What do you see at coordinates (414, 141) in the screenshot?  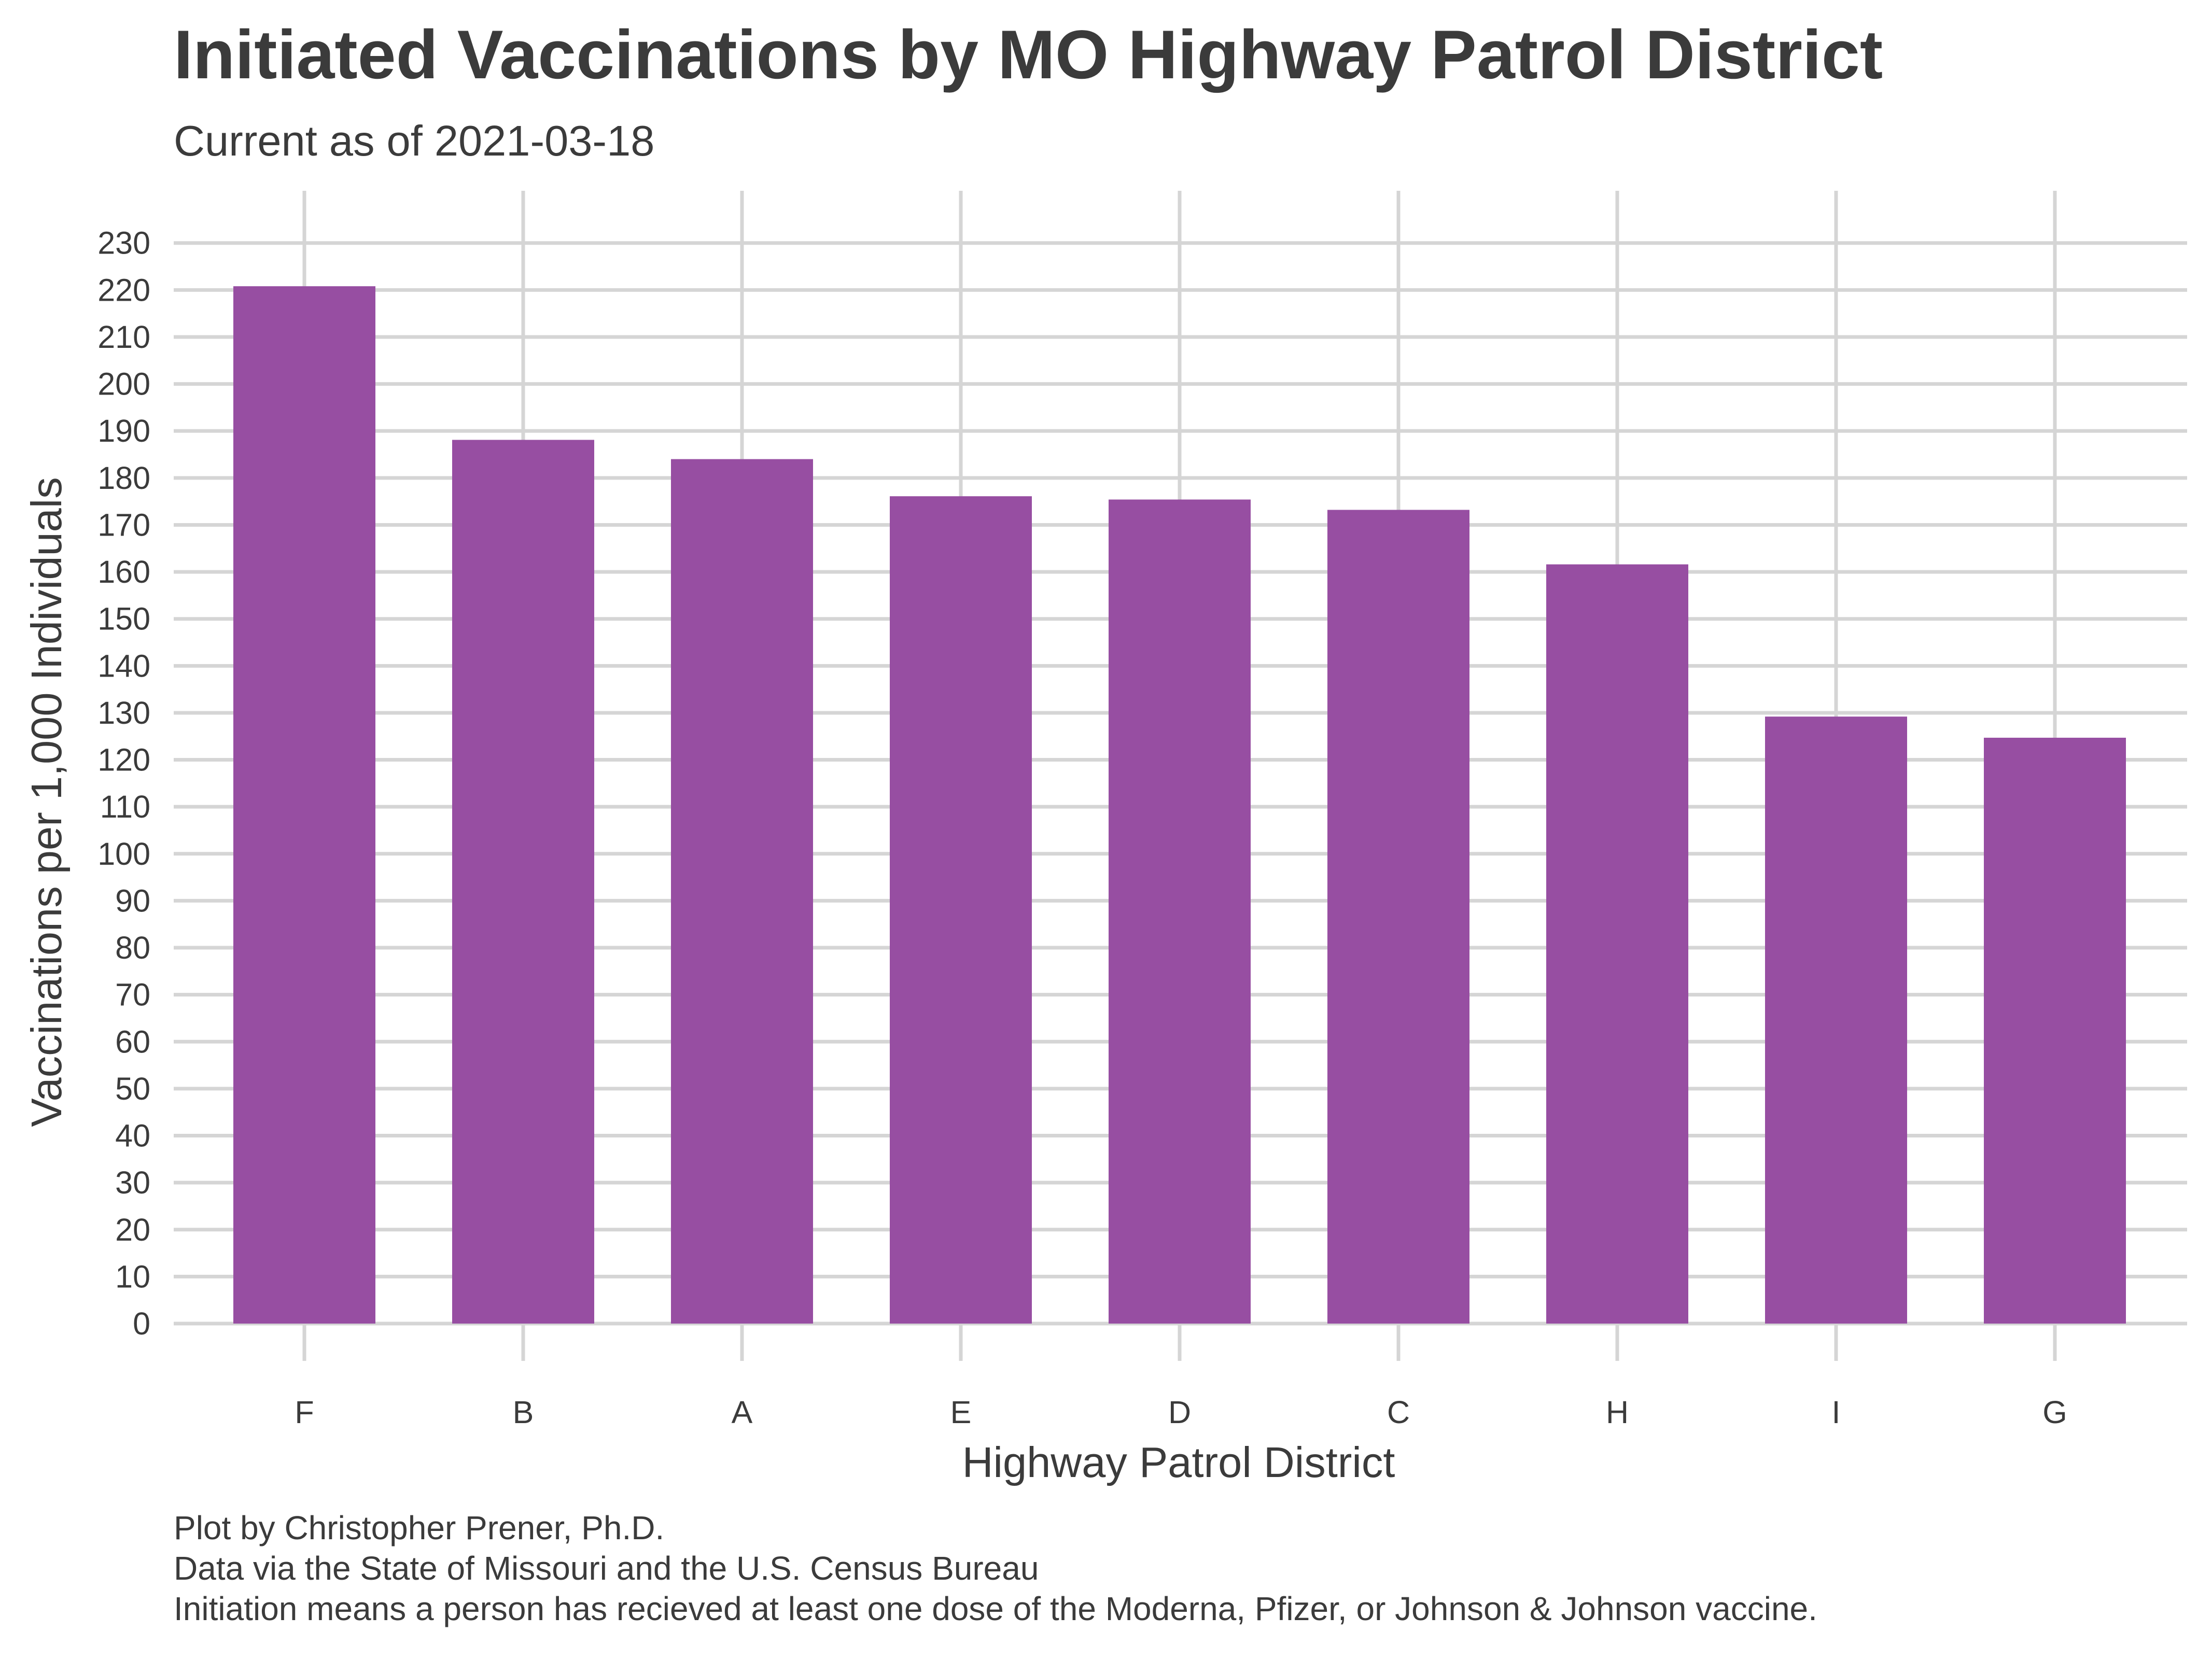 I see `chart-subtitle: Current as of 2021-03-18` at bounding box center [414, 141].